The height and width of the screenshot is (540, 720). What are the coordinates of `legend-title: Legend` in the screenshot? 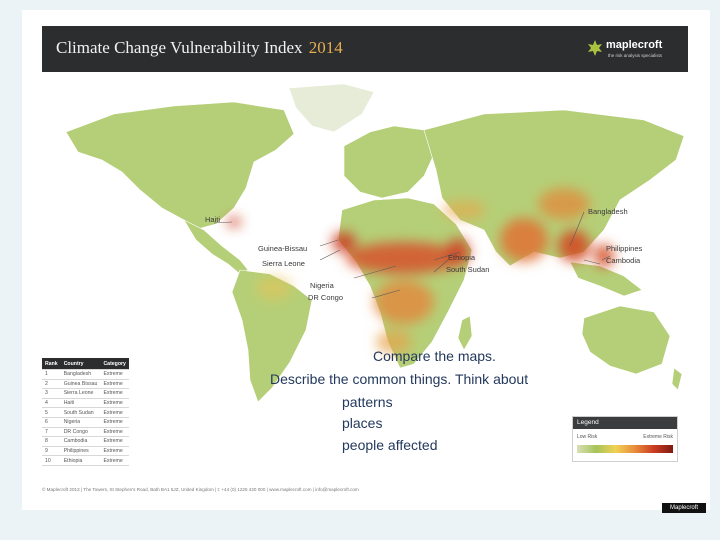 It's located at (625, 423).